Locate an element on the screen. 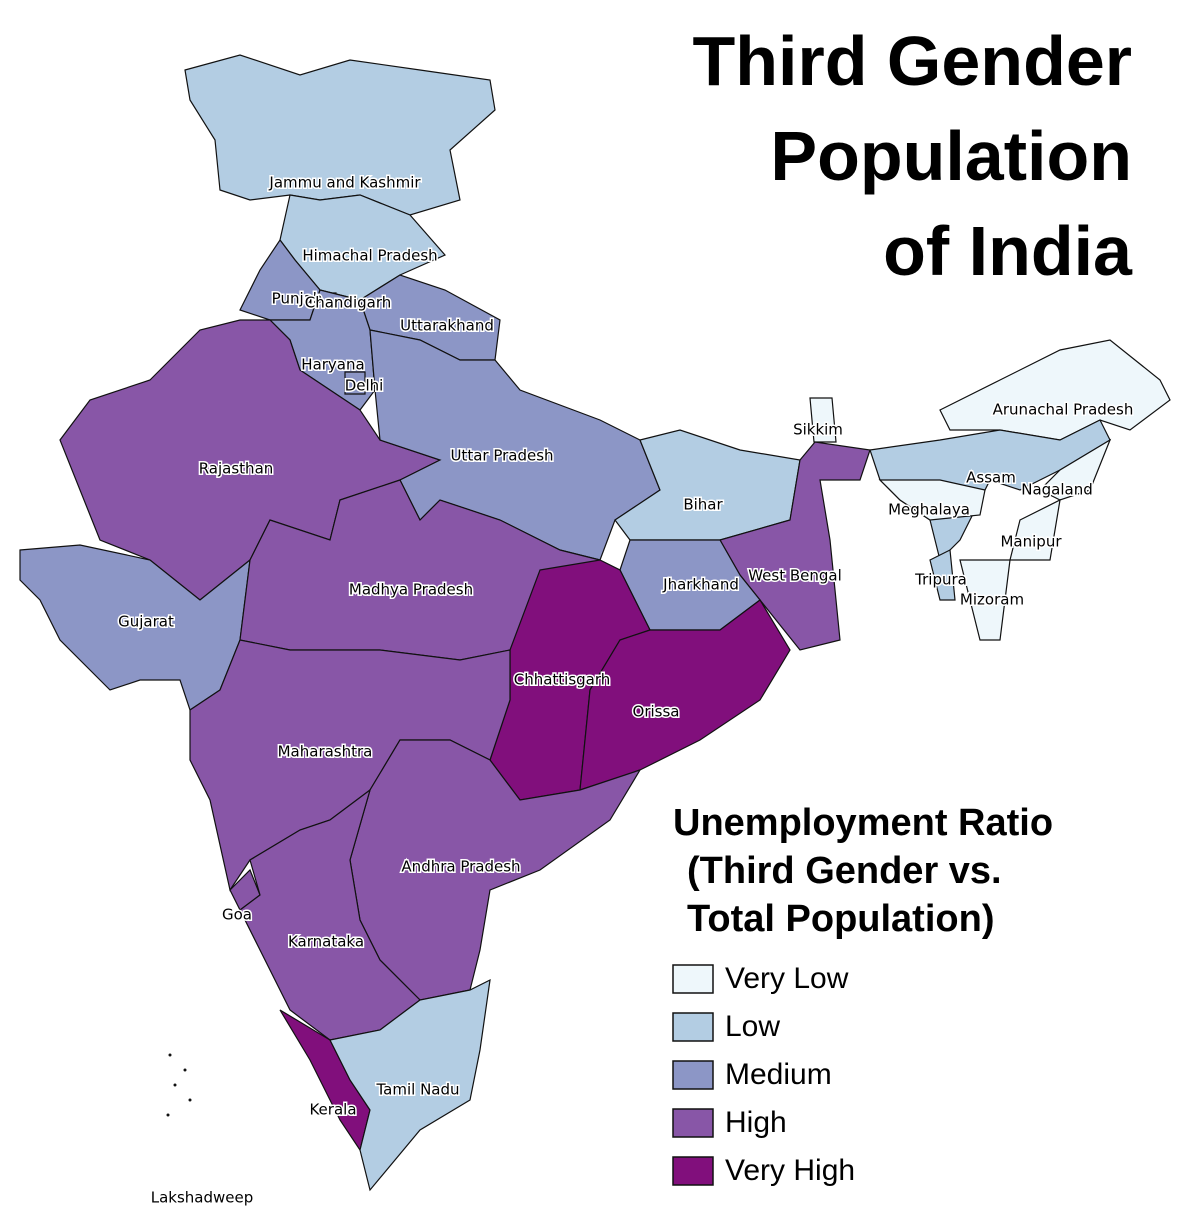 This screenshot has height=1221, width=1200. region-label: Goa is located at coordinates (237, 915).